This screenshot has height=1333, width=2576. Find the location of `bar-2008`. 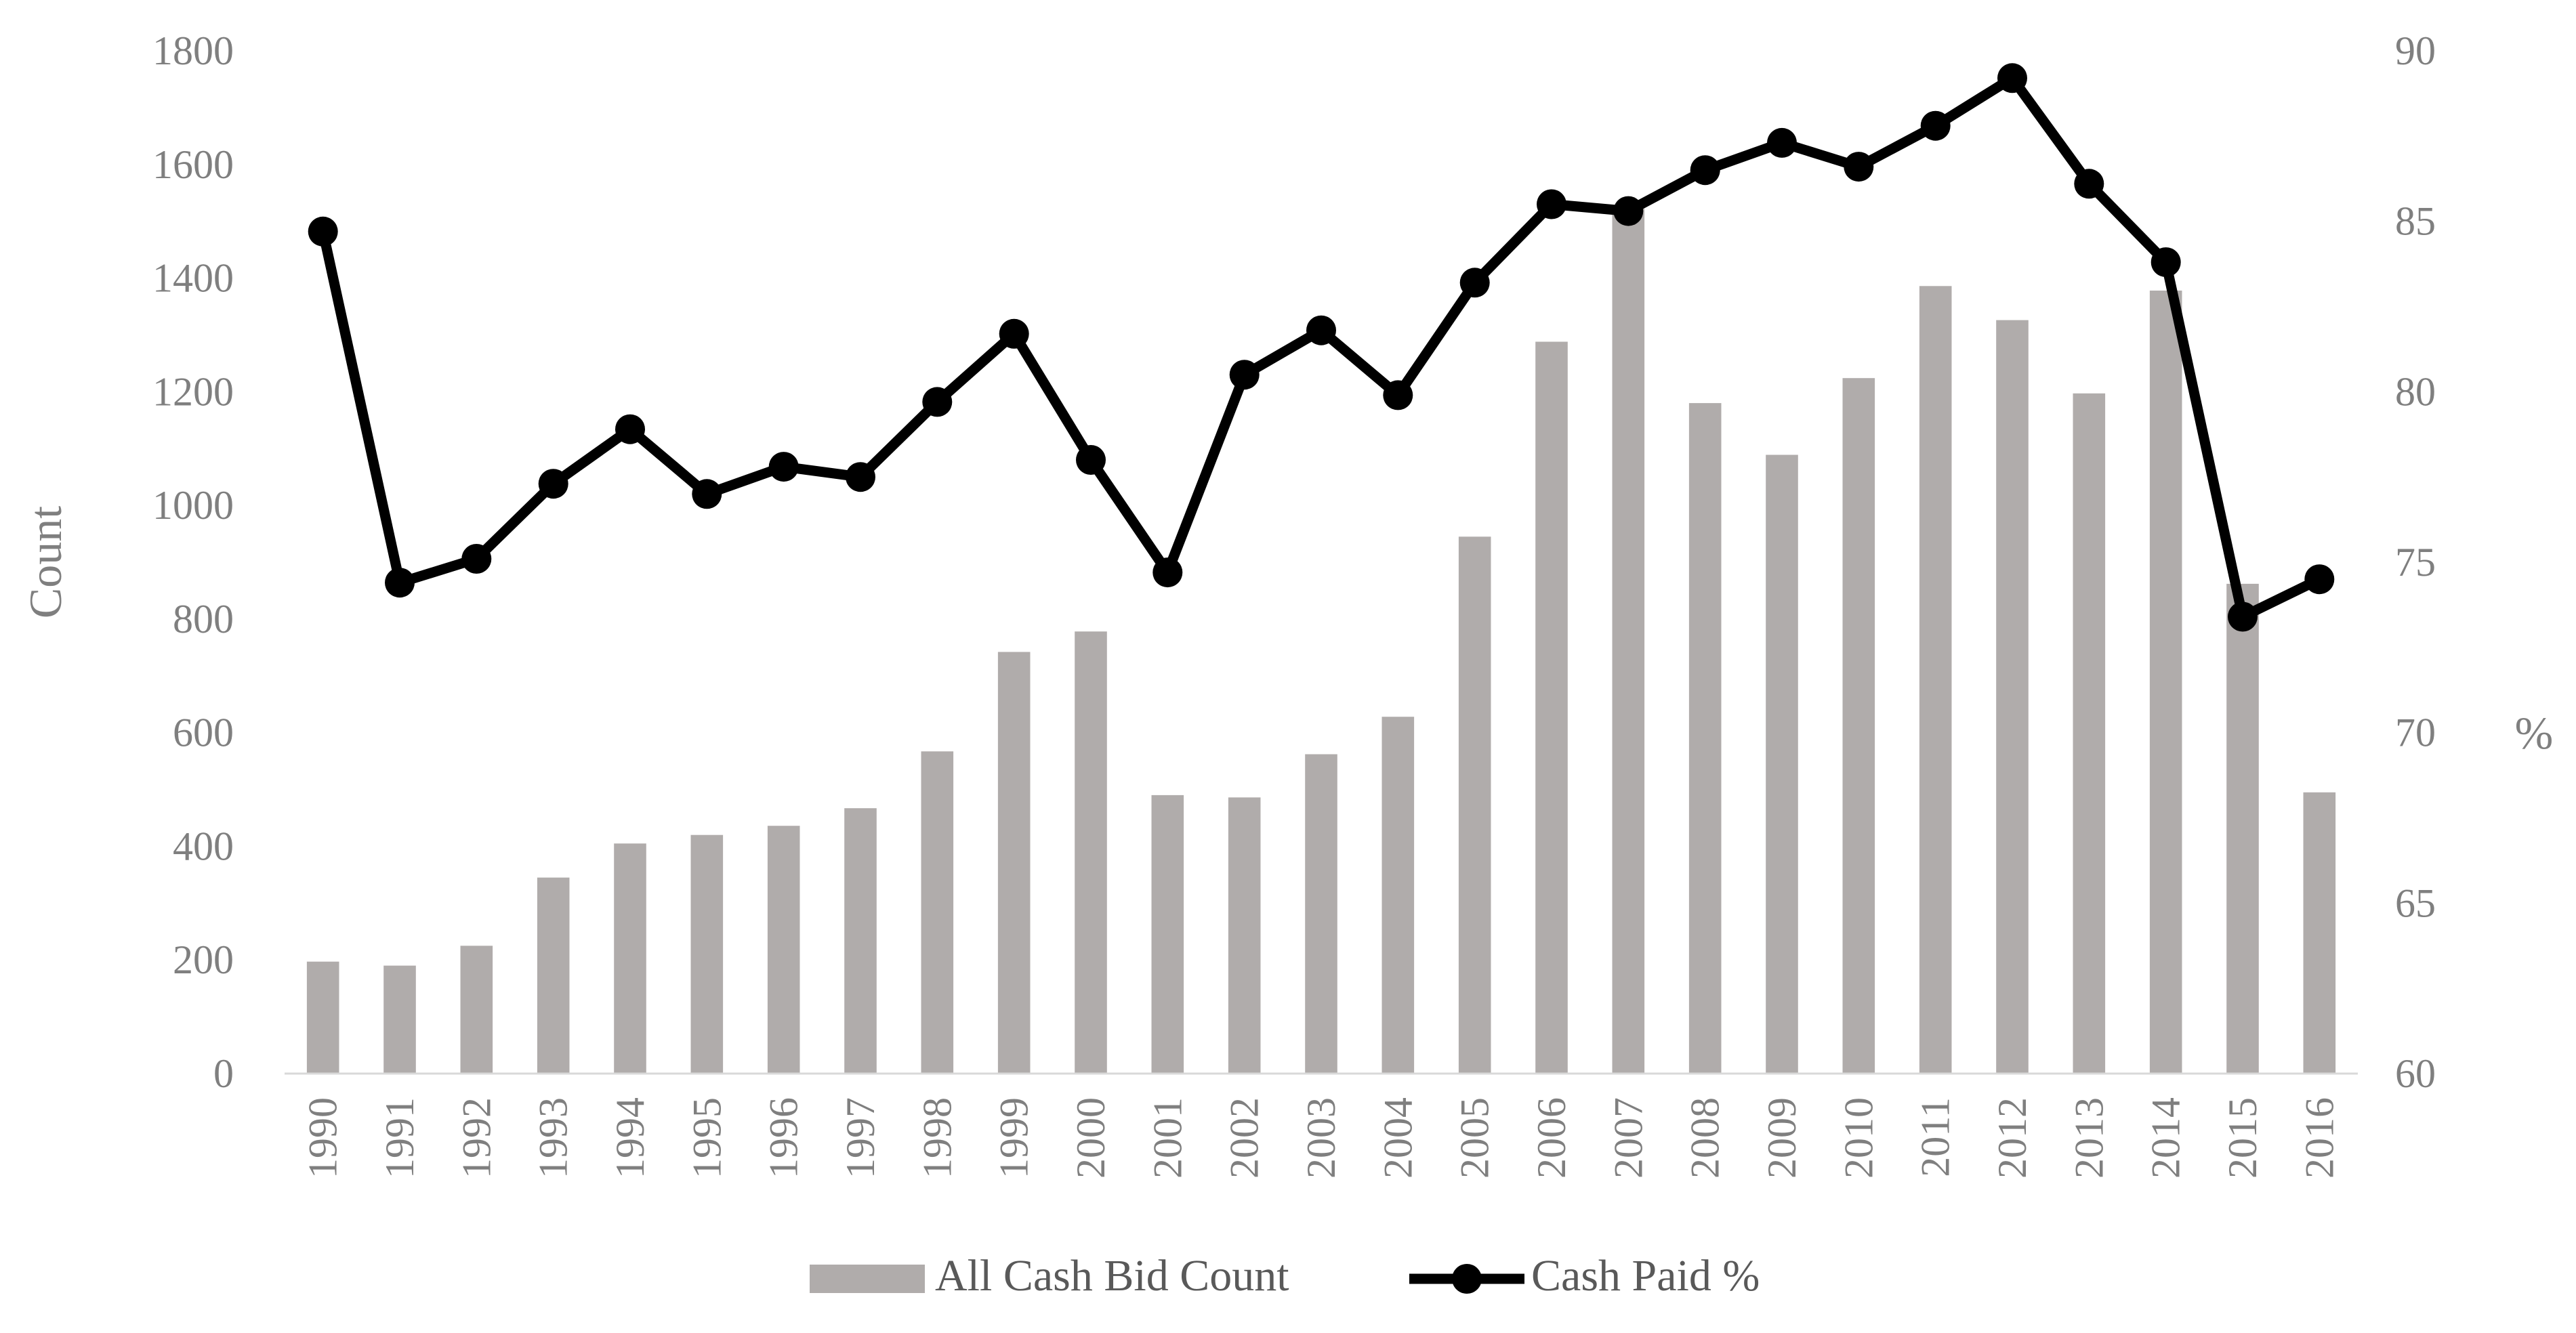

bar-2008 is located at coordinates (1705, 738).